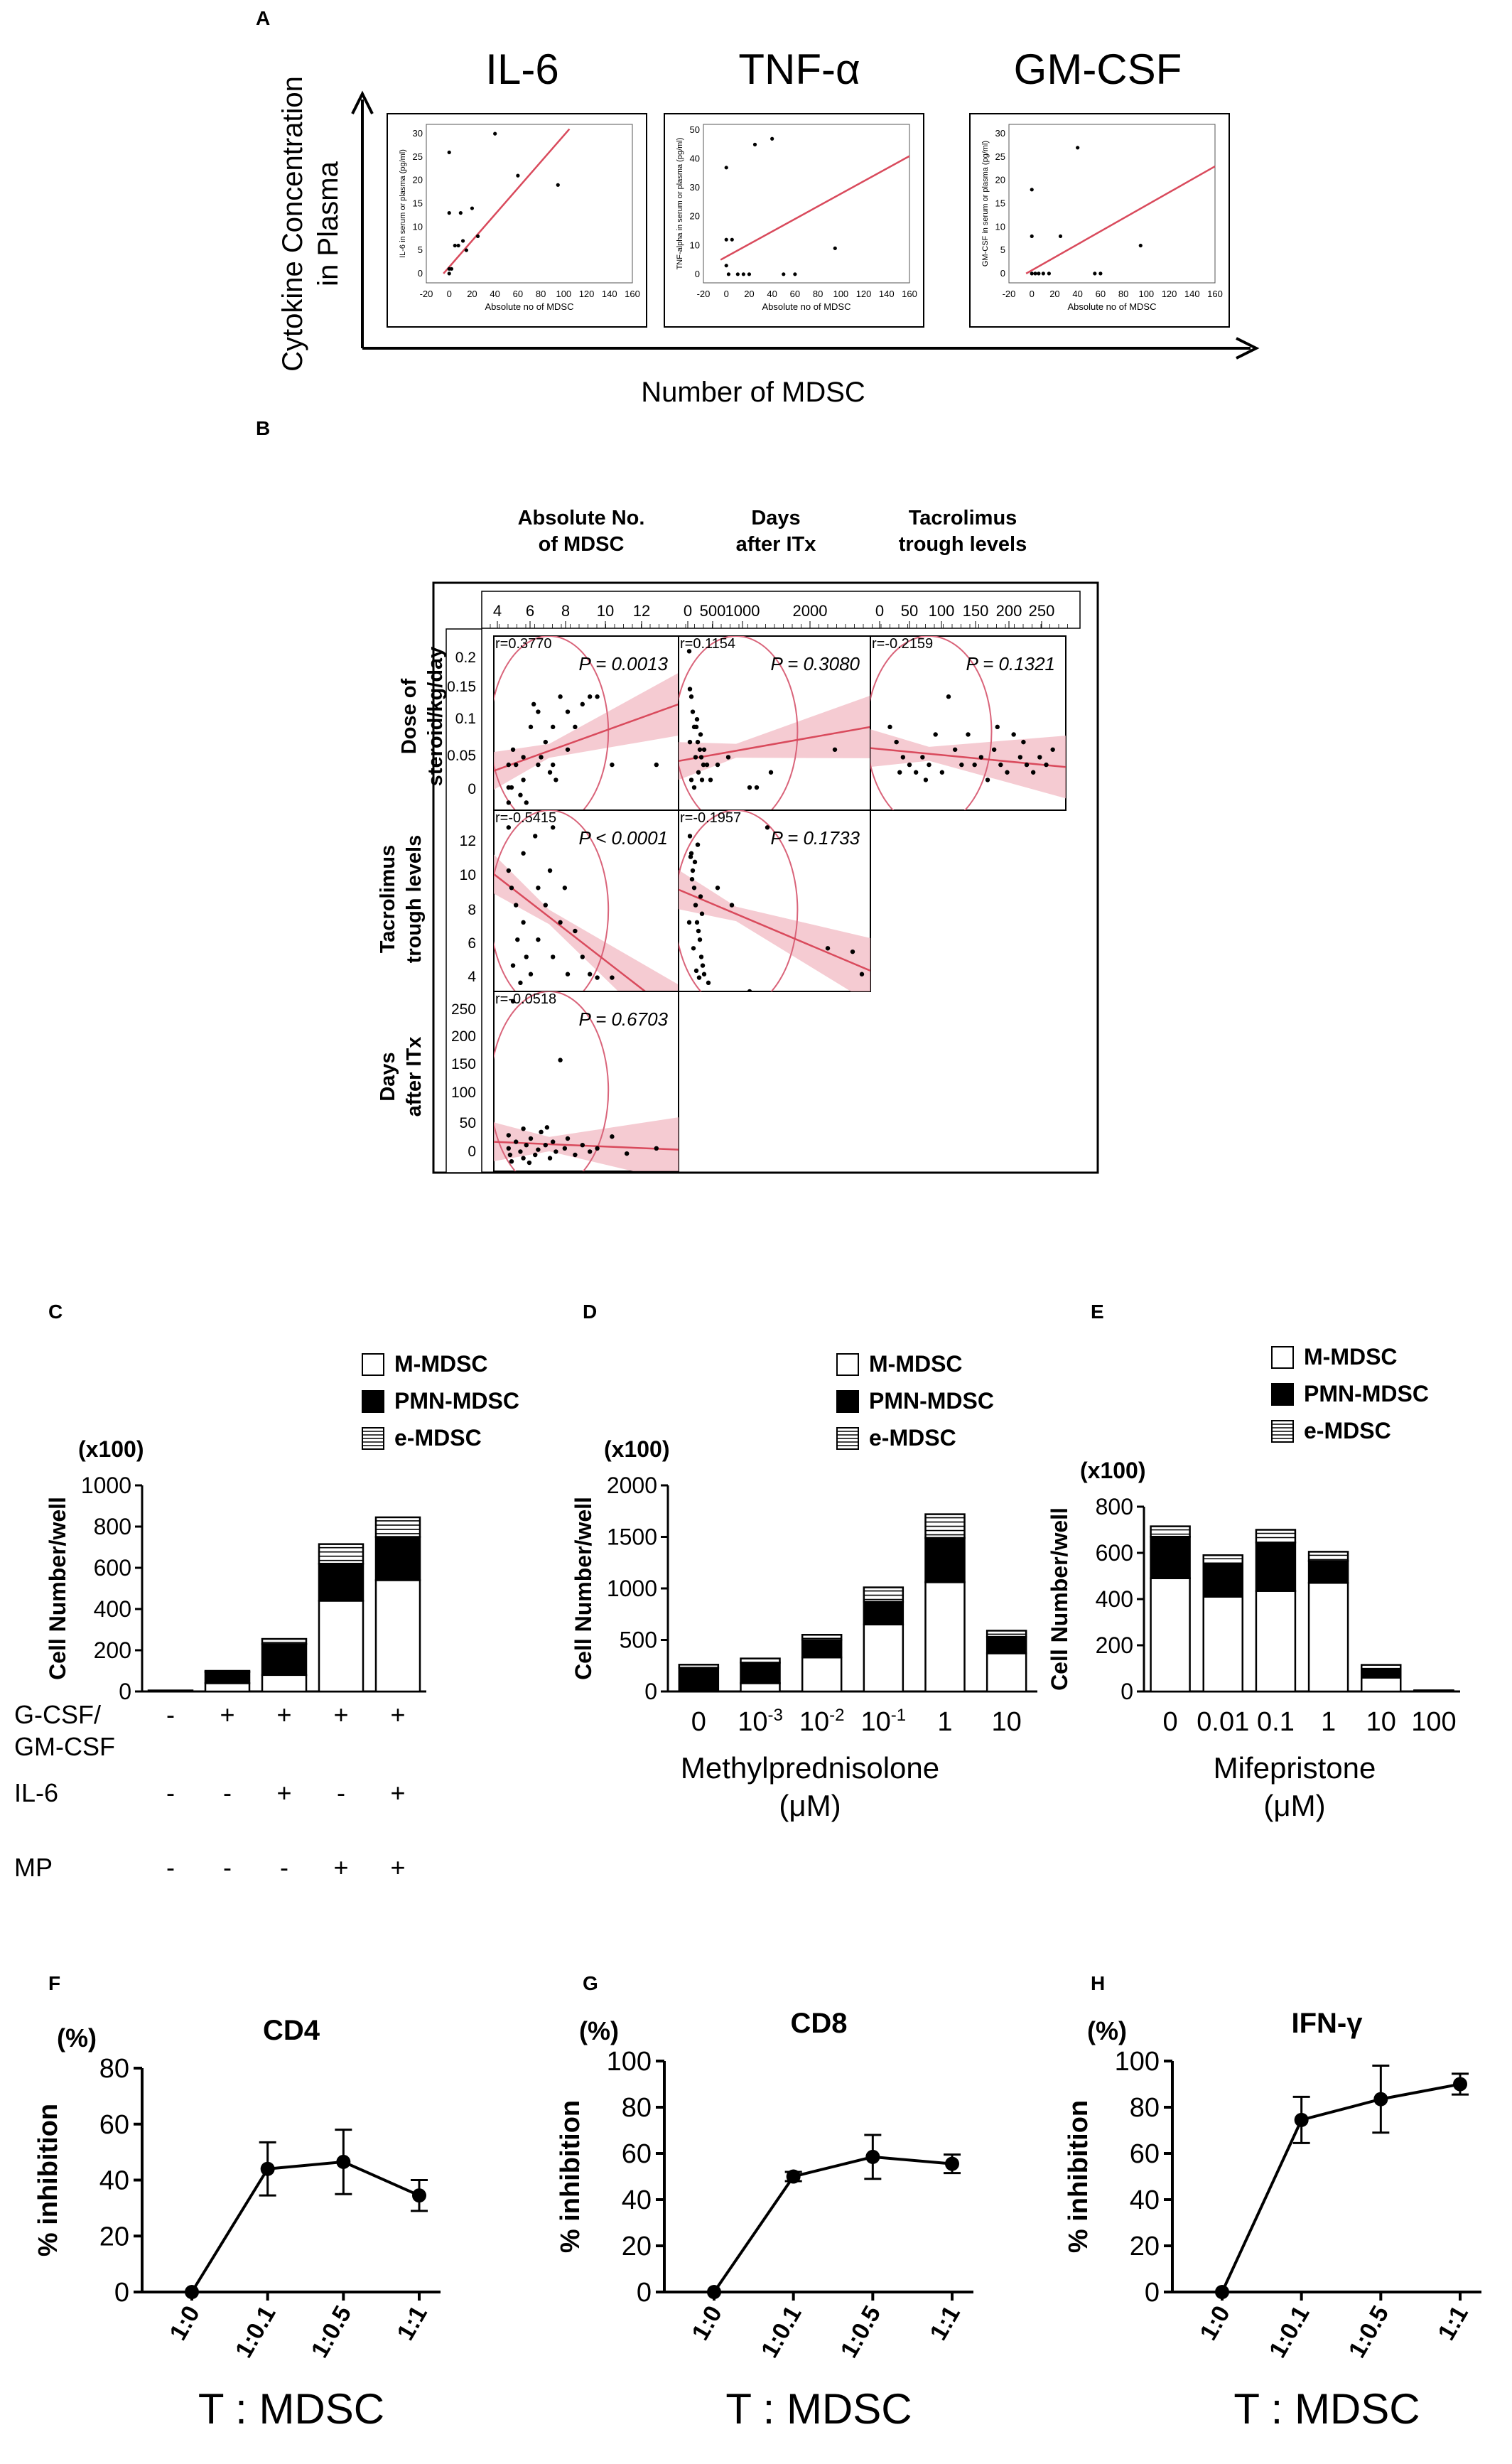  Describe the element at coordinates (1009, 294) in the screenshot. I see `inset-x-tick-label: -20` at that location.